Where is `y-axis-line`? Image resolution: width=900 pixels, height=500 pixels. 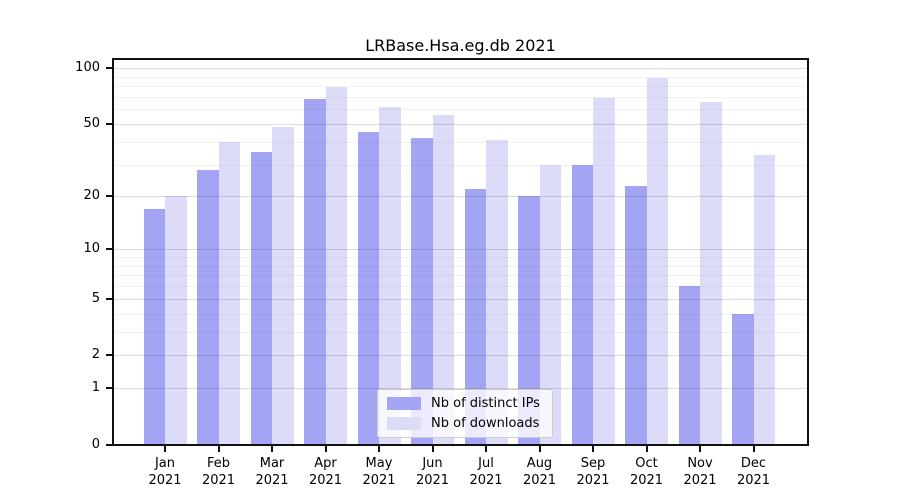 y-axis-line is located at coordinates (113, 252).